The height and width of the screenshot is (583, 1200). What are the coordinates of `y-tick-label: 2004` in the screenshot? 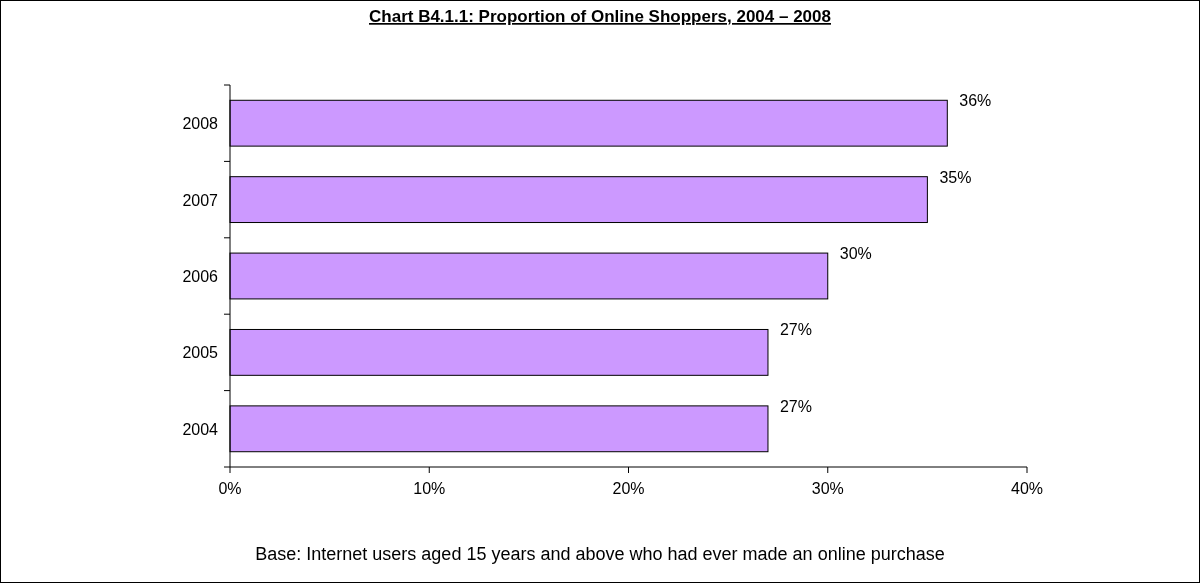 It's located at (200, 429).